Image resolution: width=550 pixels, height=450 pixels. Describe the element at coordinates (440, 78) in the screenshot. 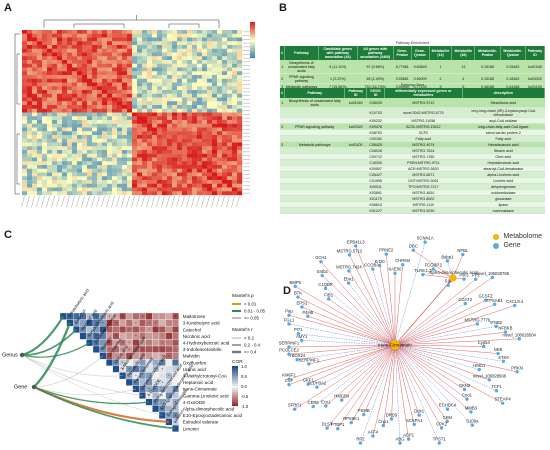

I see `table-cell: 2` at that location.